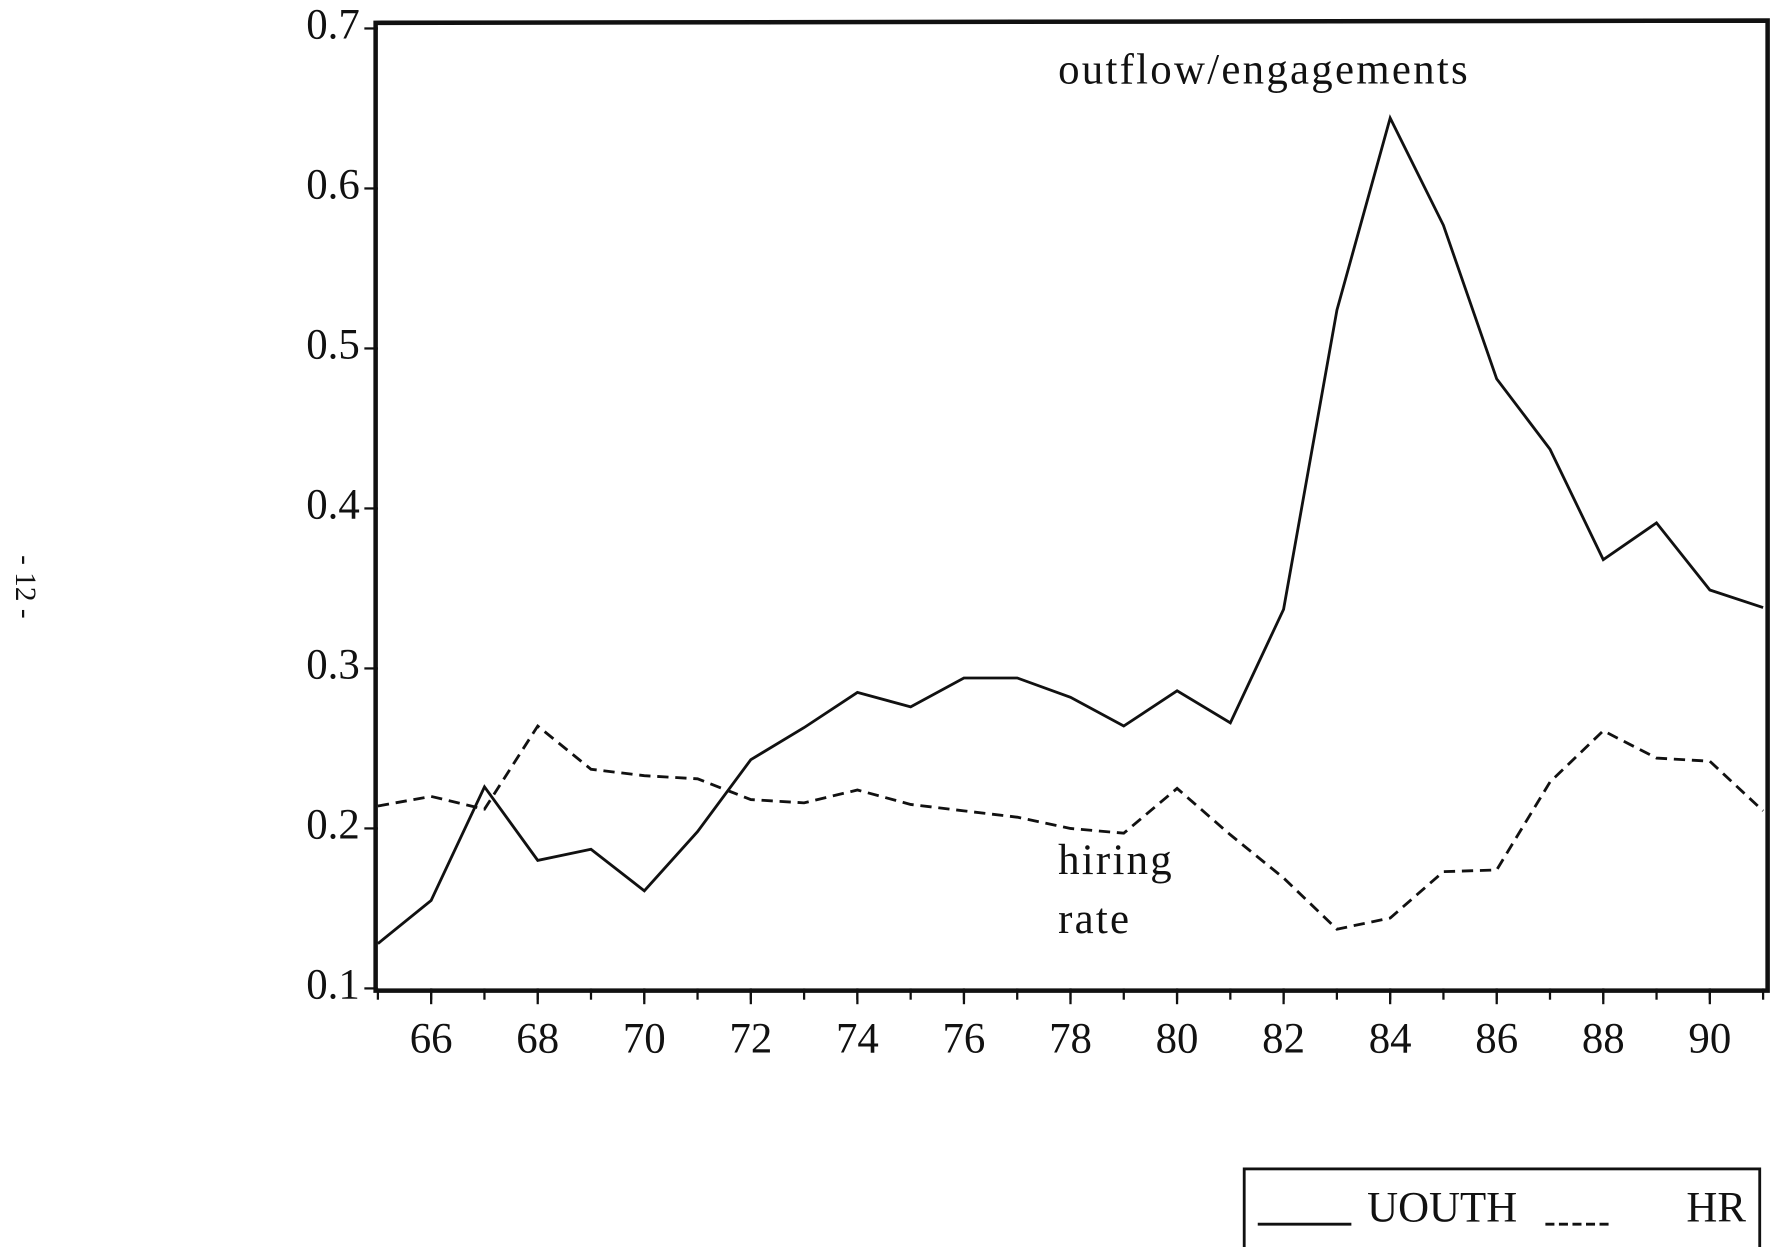 The width and height of the screenshot is (1771, 1247). I want to click on x-tick-label: 68, so click(537, 1038).